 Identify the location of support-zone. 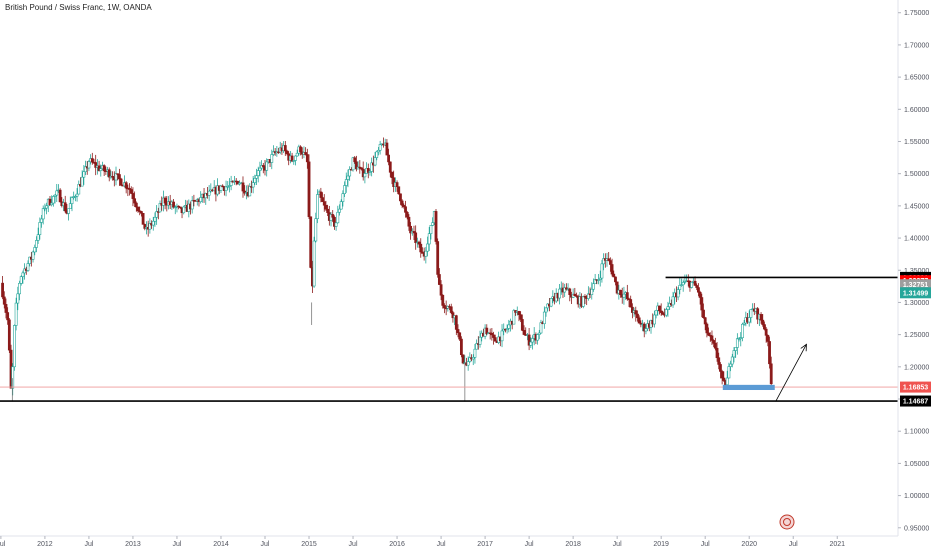
(748, 387).